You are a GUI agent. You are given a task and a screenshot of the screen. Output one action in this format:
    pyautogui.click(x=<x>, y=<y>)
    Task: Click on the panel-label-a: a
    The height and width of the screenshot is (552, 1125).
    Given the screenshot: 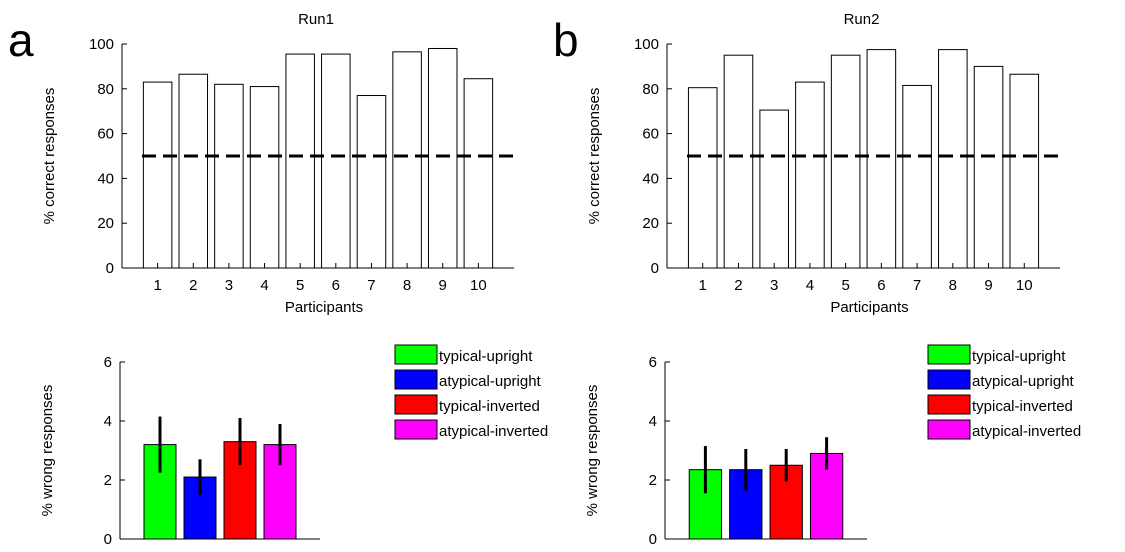 What is the action you would take?
    pyautogui.click(x=21, y=40)
    